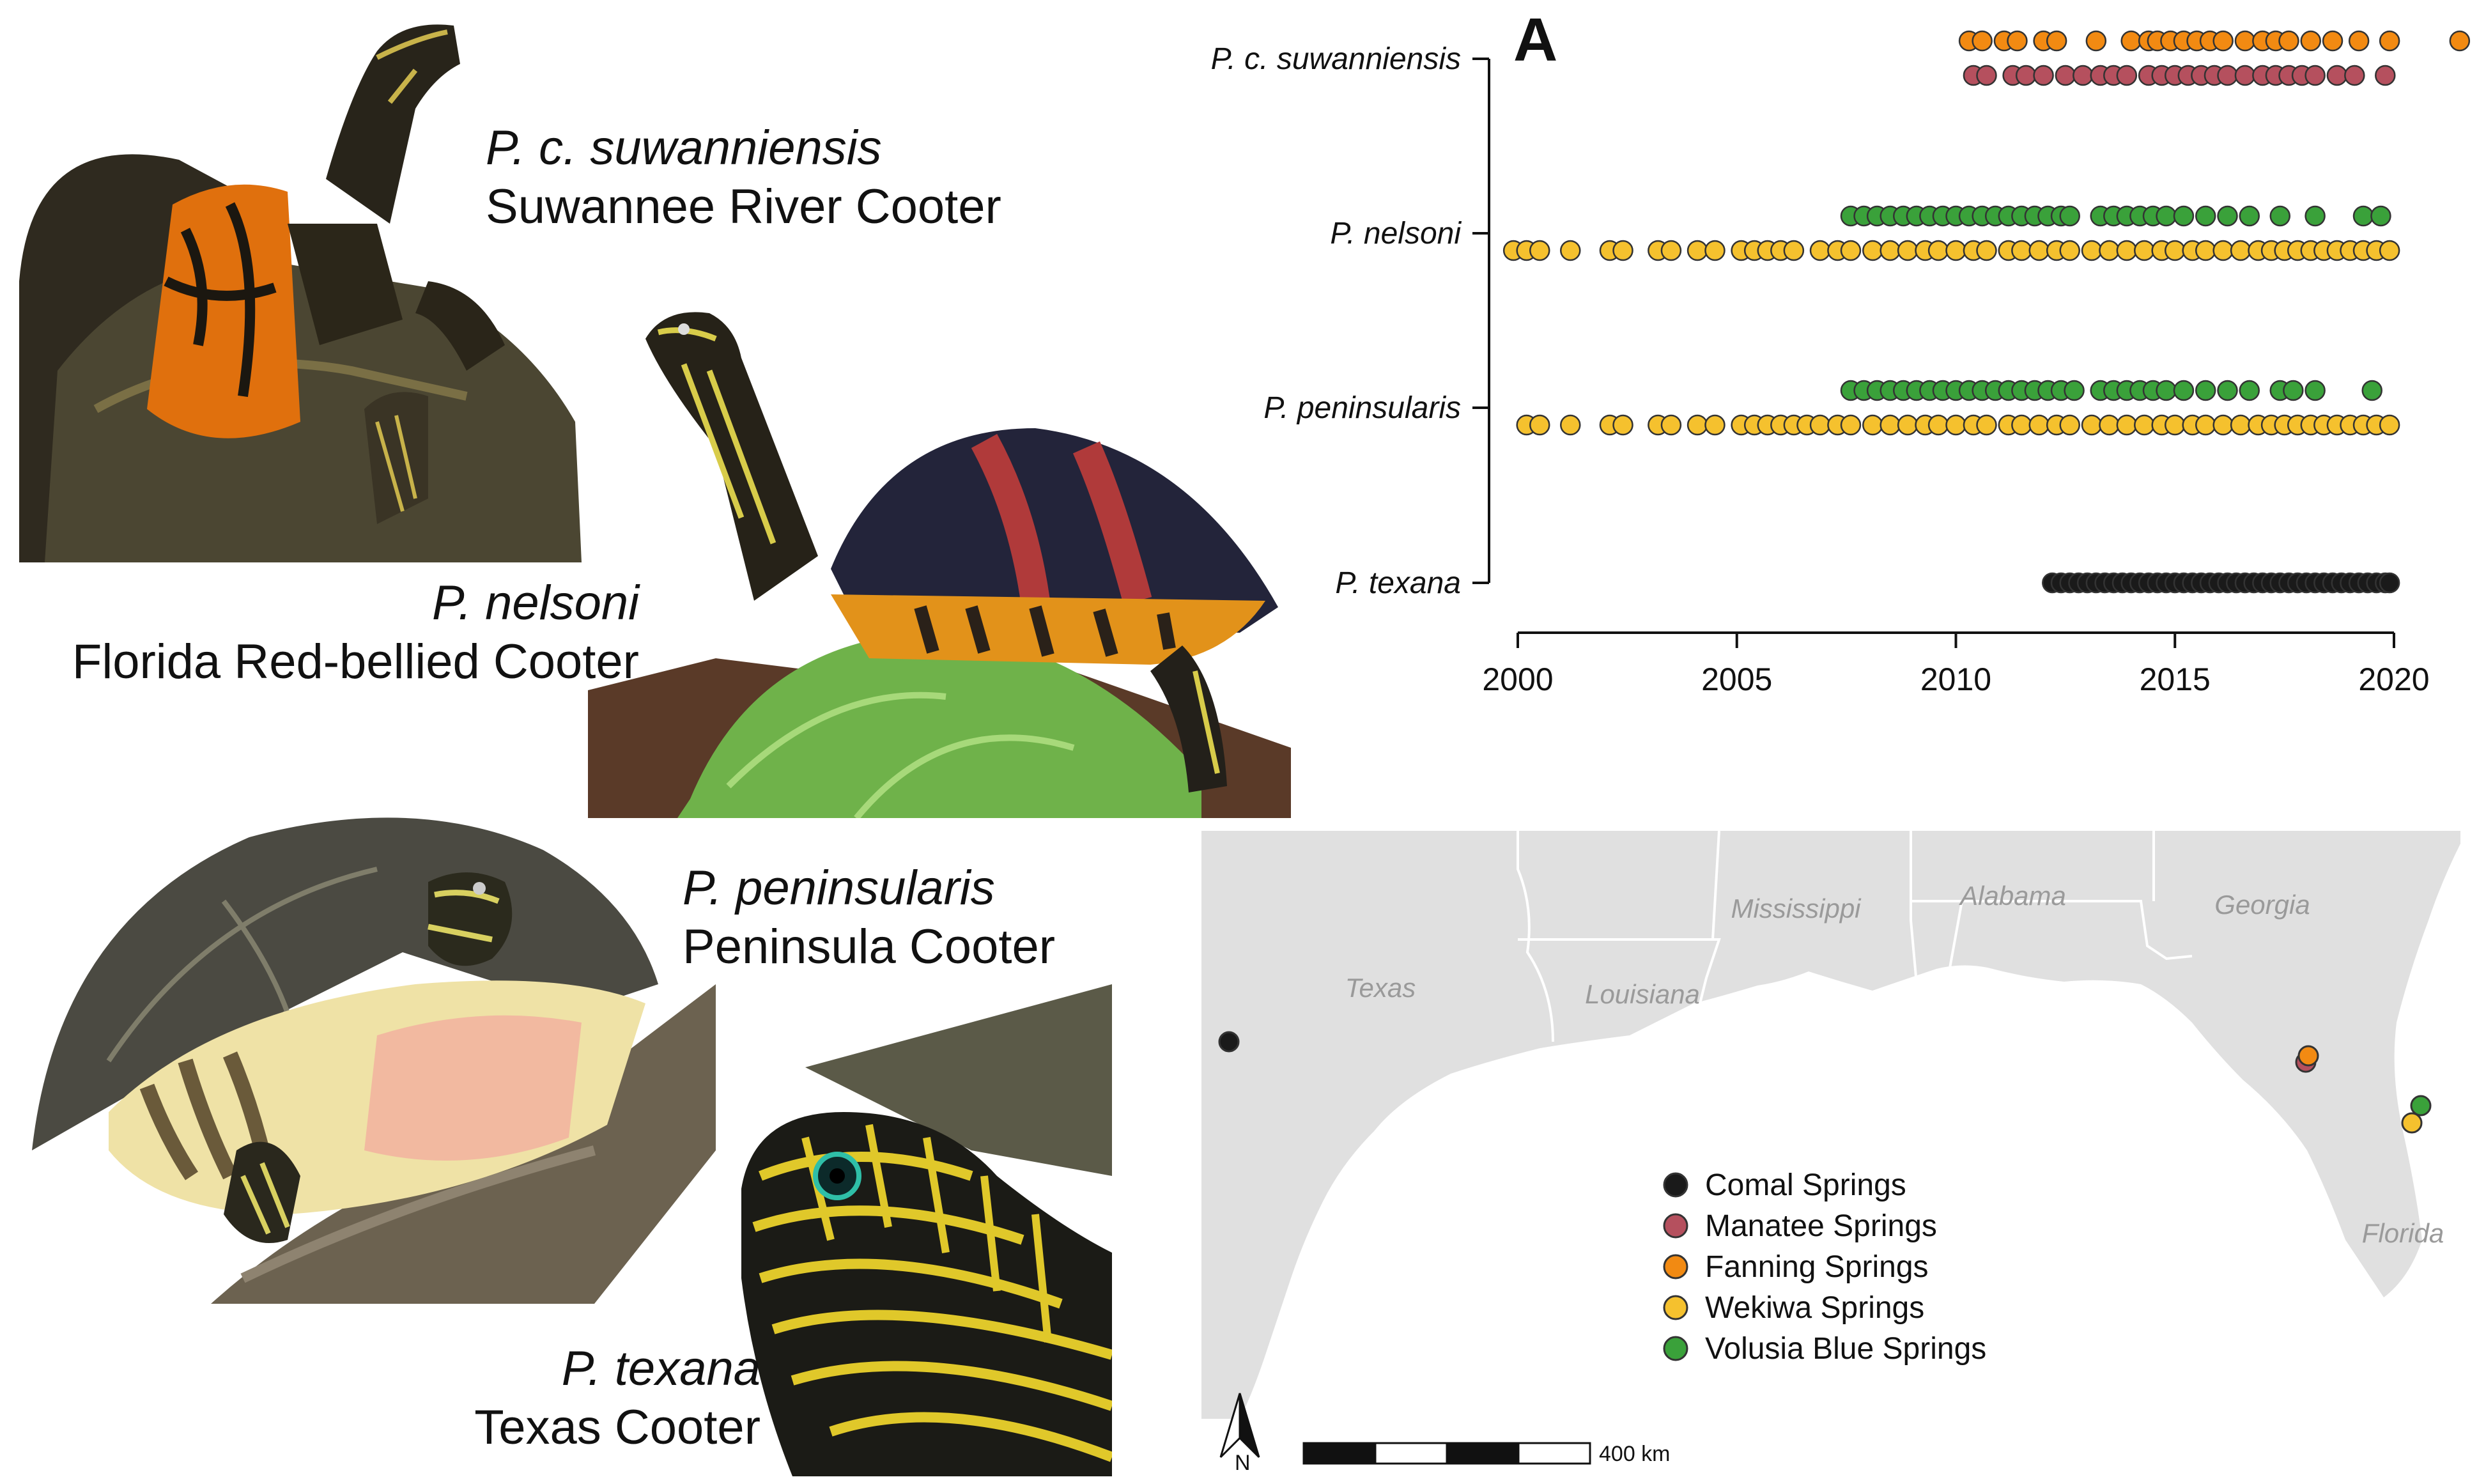 The width and height of the screenshot is (2486, 1484). What do you see at coordinates (869, 947) in the screenshot?
I see `common-name: Peninsula Cooter` at bounding box center [869, 947].